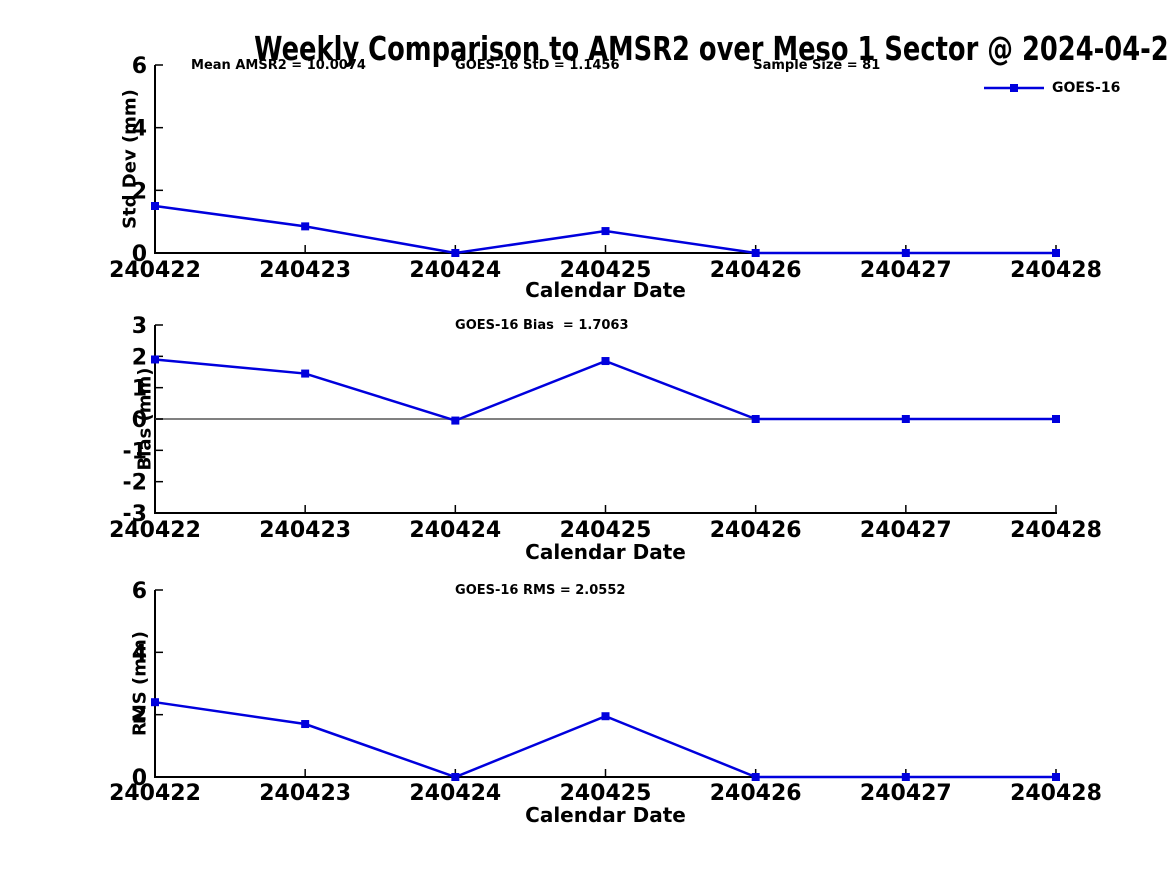  What do you see at coordinates (1014, 88) in the screenshot?
I see `legend-line-sample` at bounding box center [1014, 88].